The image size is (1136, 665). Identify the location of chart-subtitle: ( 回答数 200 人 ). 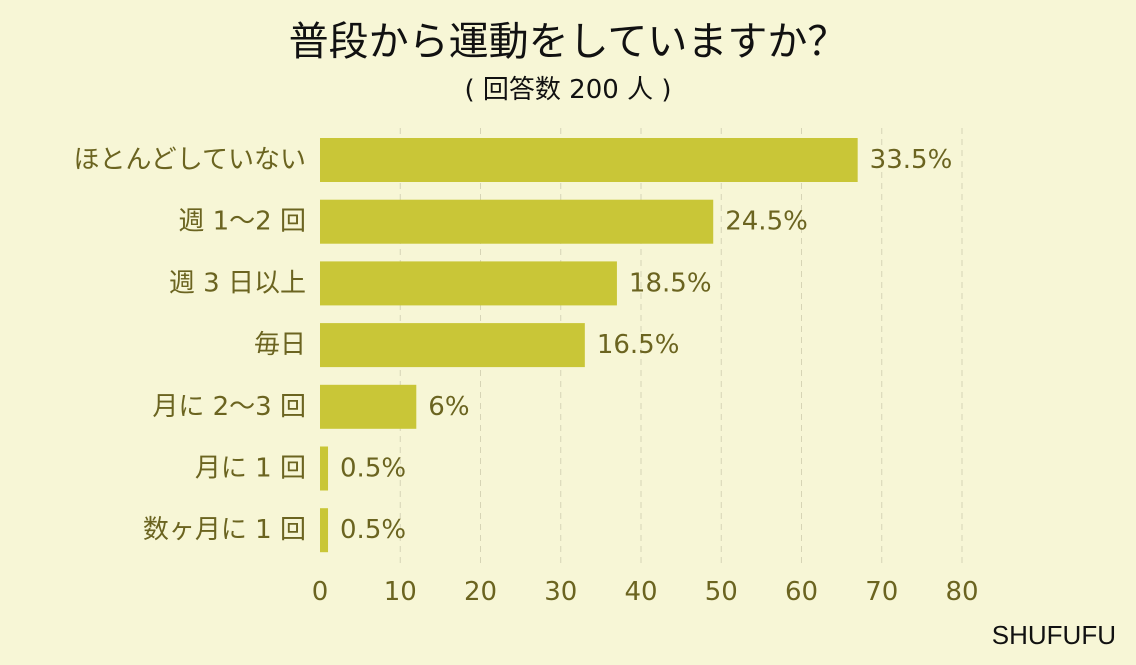
(568, 90).